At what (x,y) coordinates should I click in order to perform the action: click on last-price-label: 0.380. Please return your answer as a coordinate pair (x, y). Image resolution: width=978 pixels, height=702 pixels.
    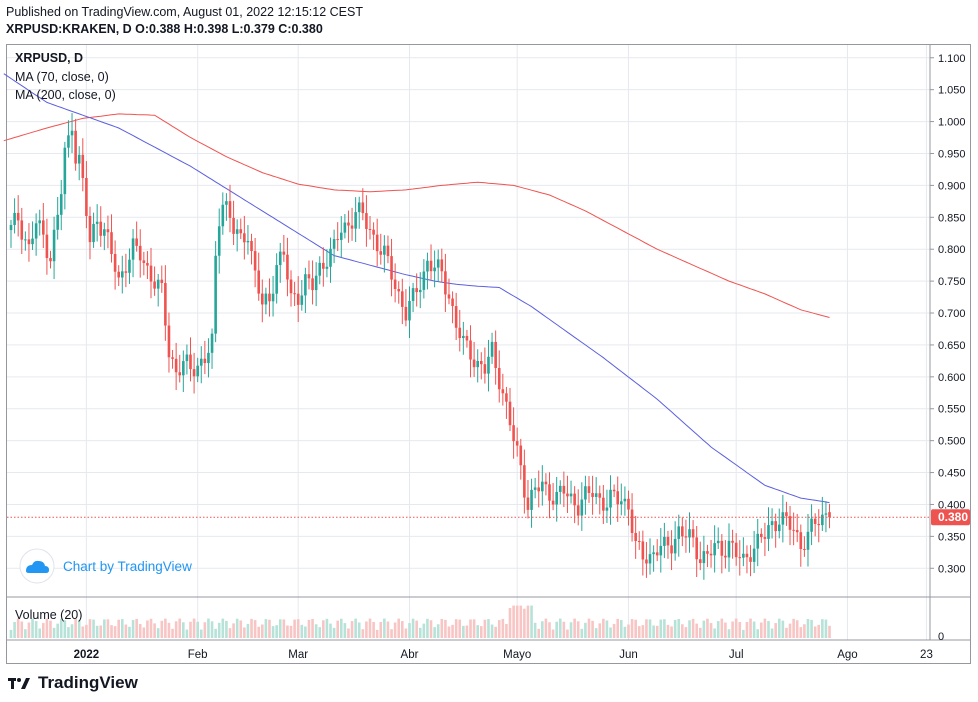
    Looking at the image, I should click on (953, 517).